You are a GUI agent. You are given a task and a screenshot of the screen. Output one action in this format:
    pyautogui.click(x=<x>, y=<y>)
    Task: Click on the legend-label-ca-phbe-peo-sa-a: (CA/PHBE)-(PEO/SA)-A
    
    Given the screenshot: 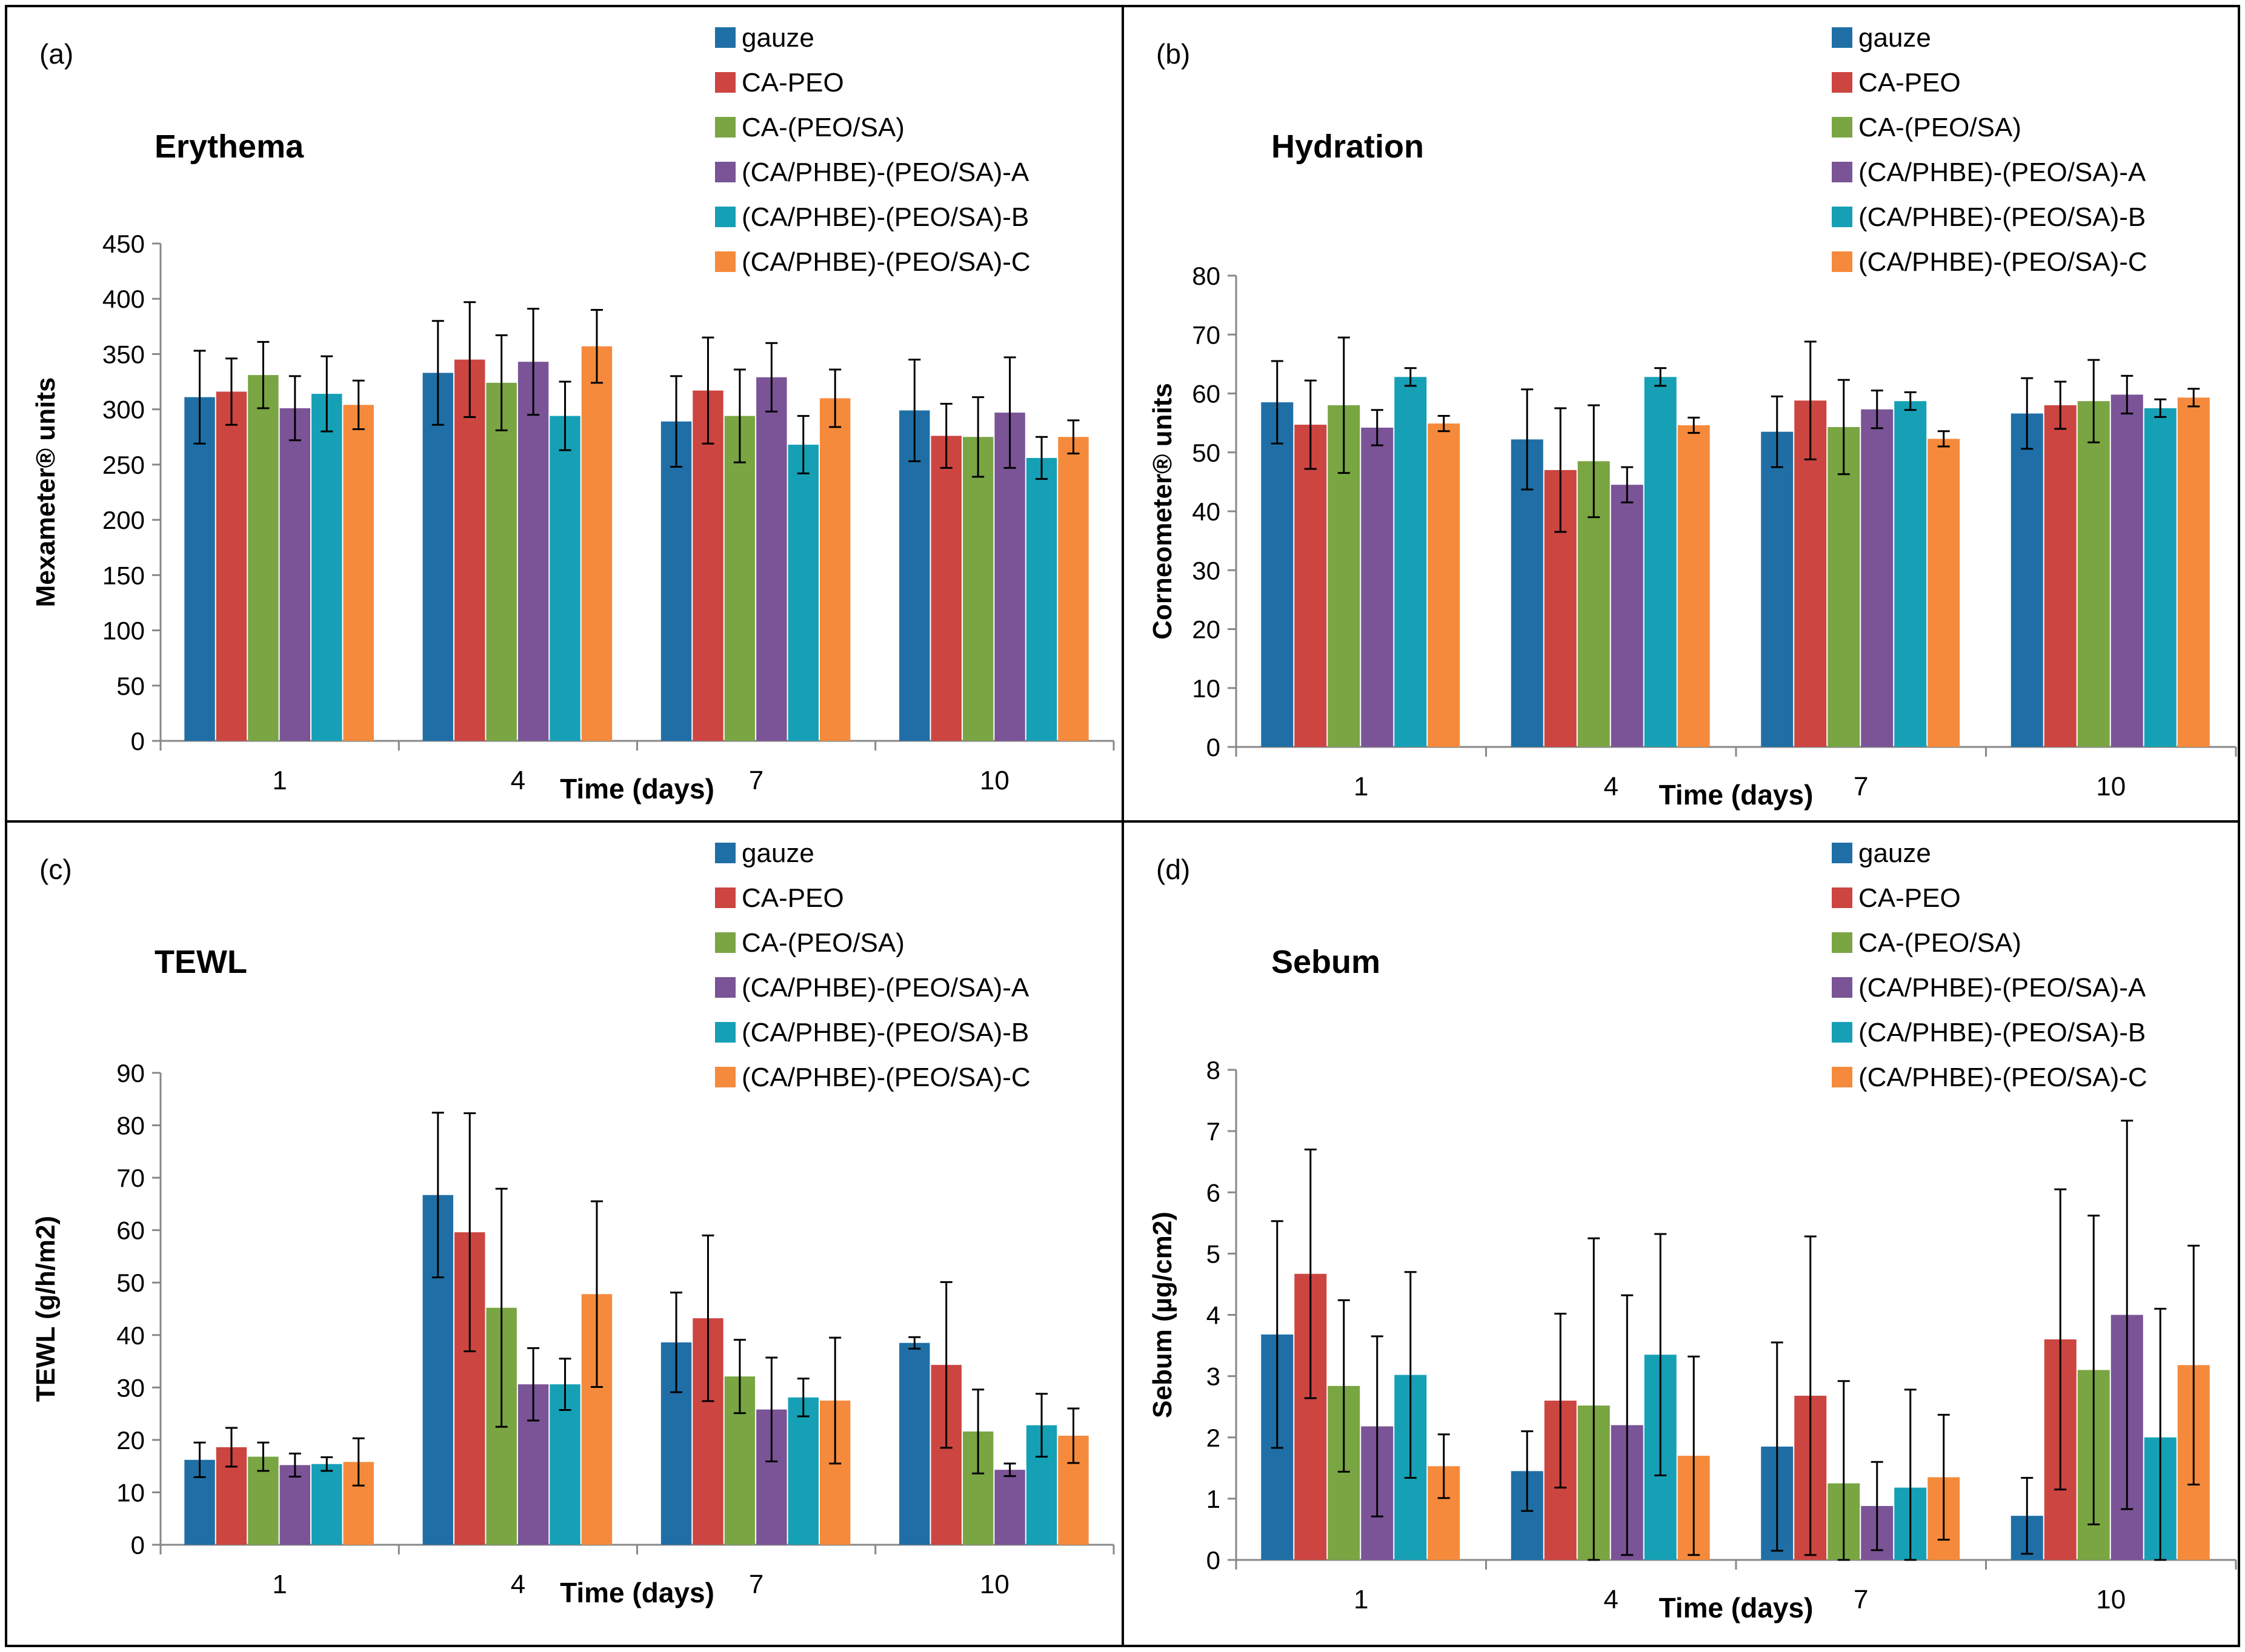 What is the action you would take?
    pyautogui.click(x=2002, y=173)
    